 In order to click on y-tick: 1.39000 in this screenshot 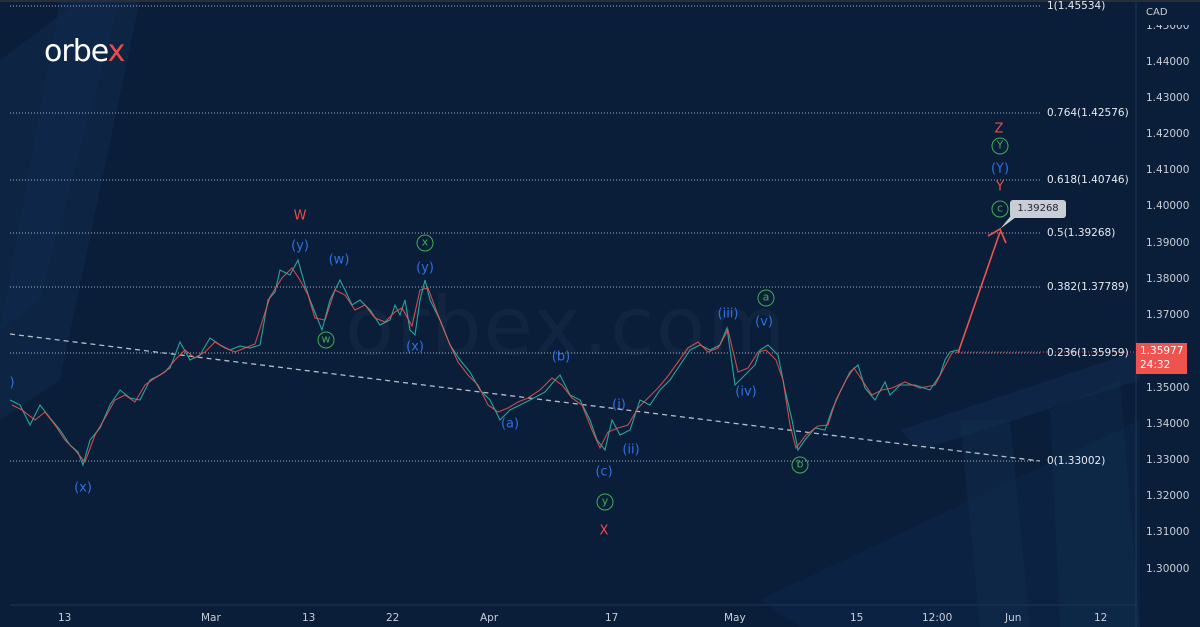, I will do `click(1168, 243)`.